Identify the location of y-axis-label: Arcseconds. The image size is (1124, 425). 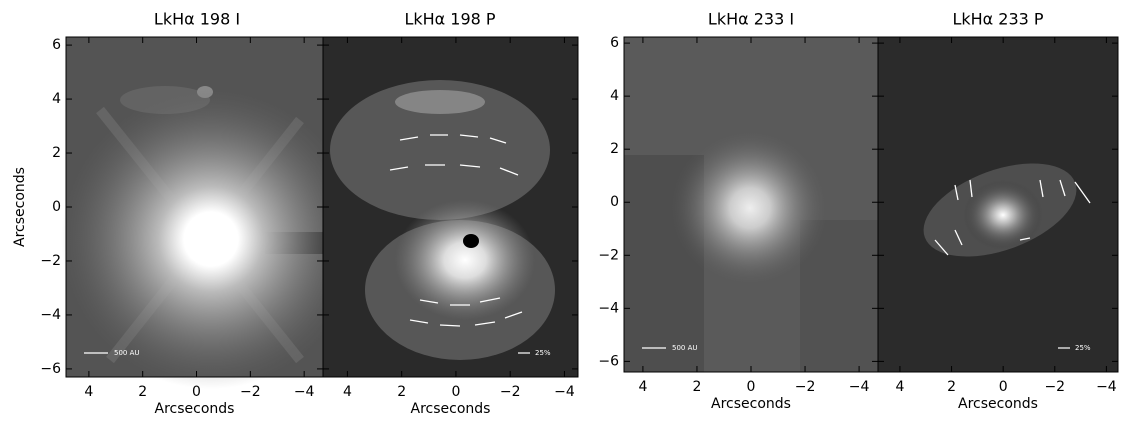
(20, 207).